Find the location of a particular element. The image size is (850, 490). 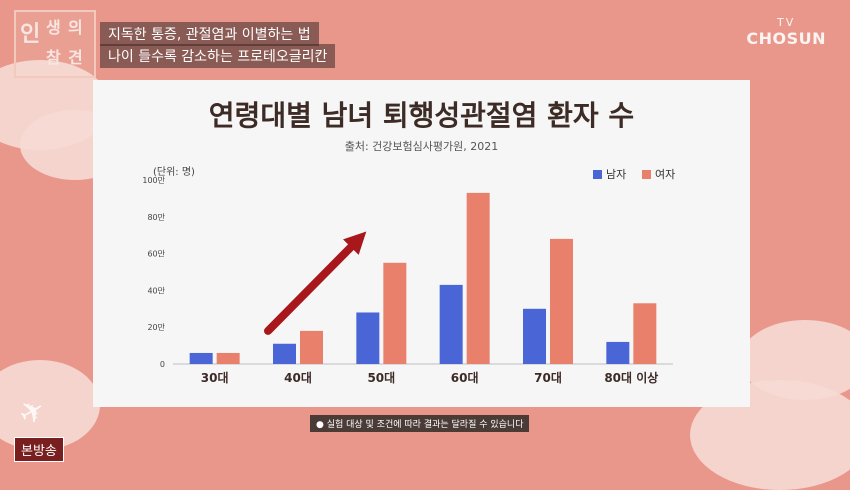

y-tick-label: 20만 is located at coordinates (156, 327).